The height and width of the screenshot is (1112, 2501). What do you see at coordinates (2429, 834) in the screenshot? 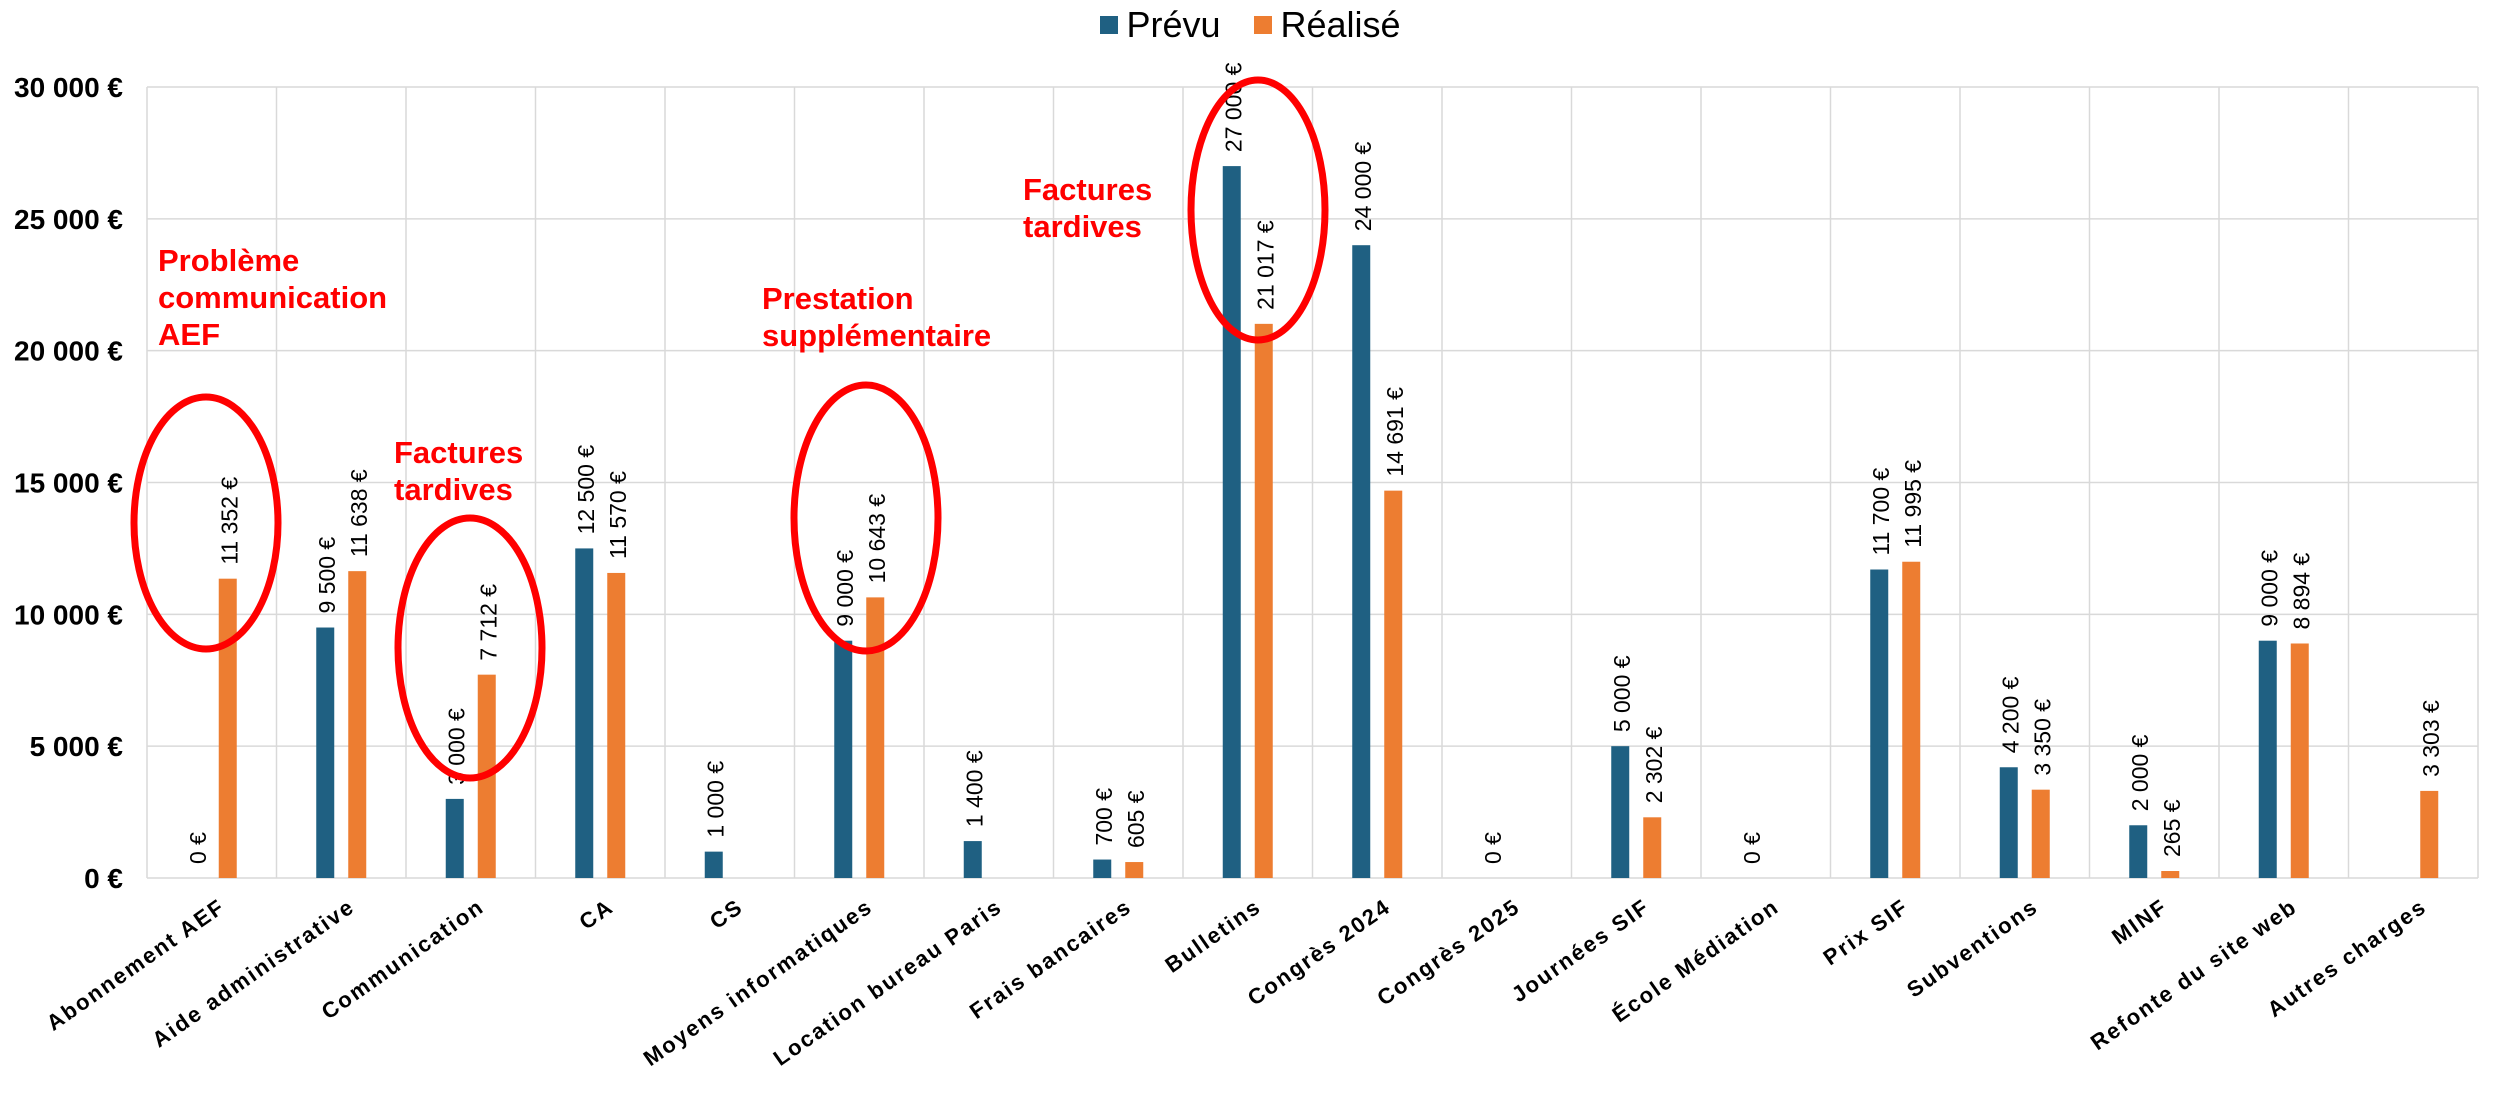
I see `bar-realise-autres-charges` at bounding box center [2429, 834].